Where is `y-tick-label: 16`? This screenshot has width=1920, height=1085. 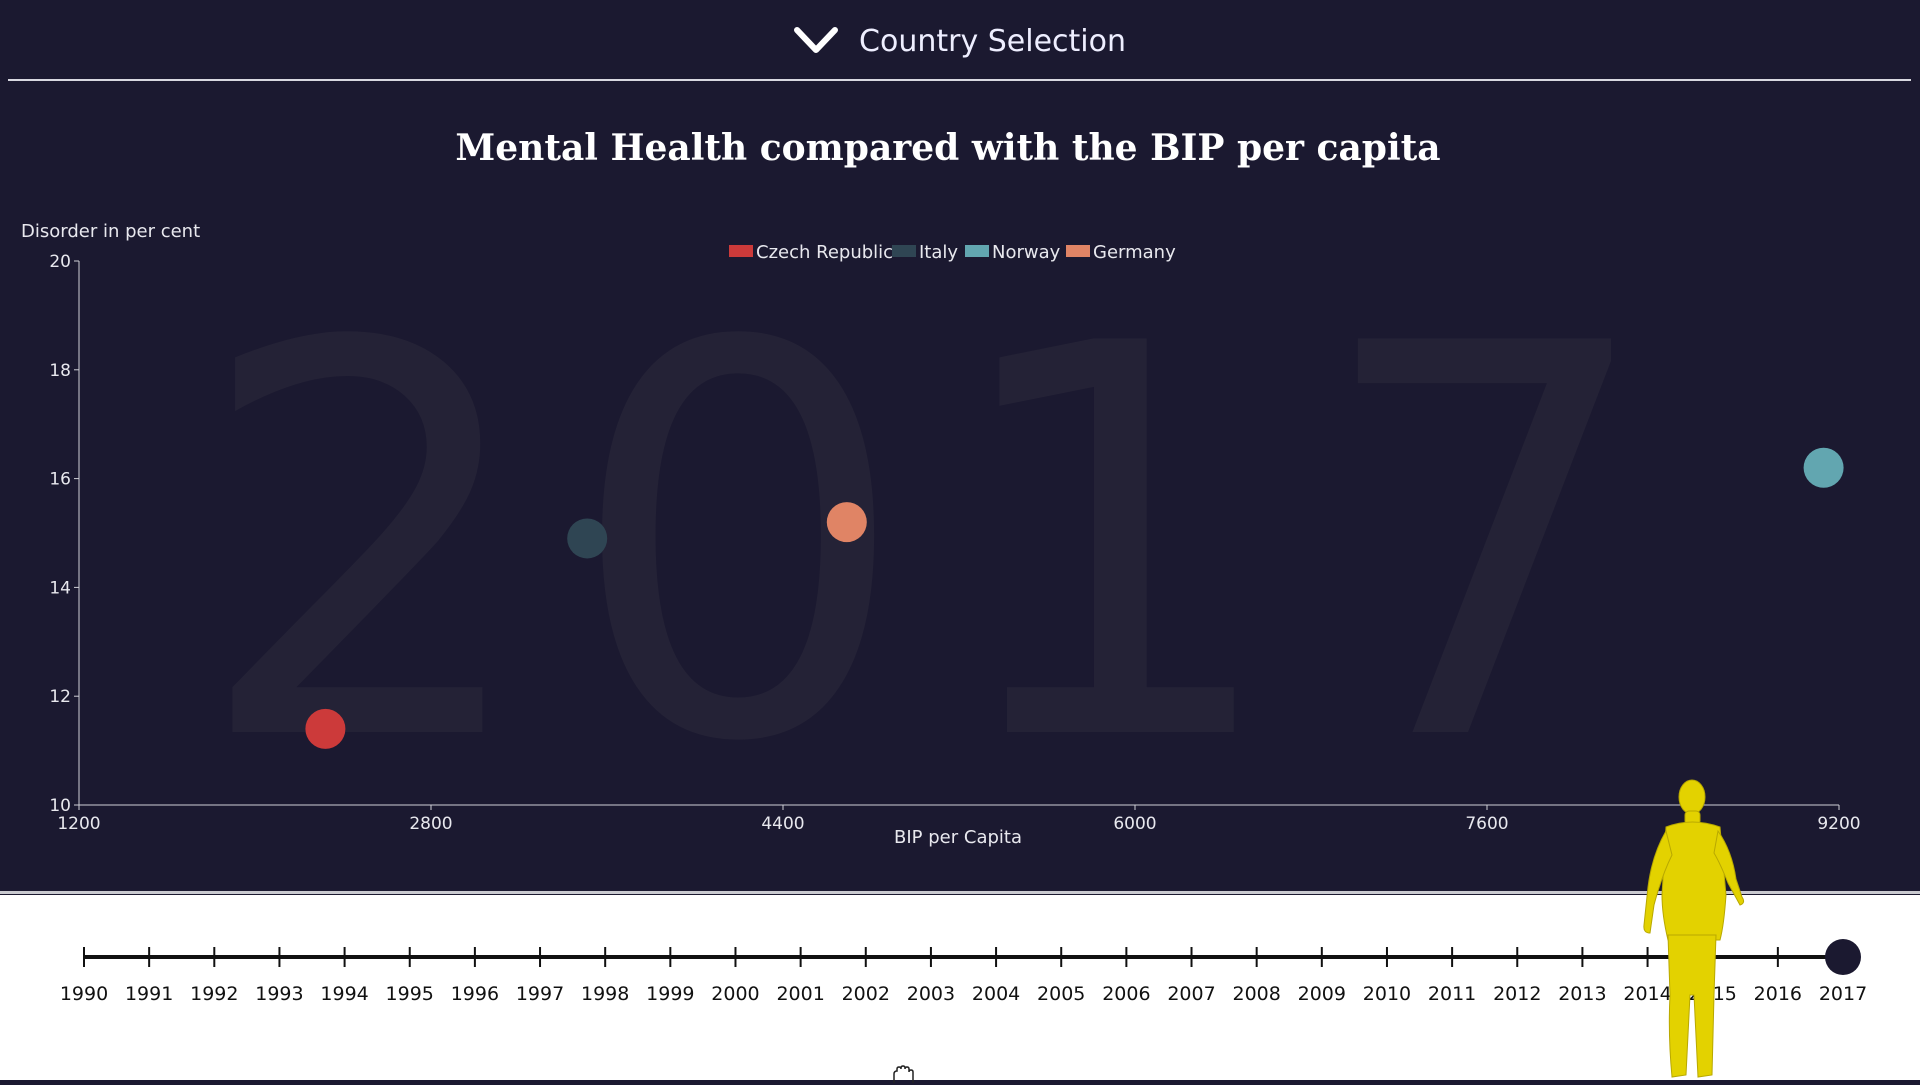
y-tick-label: 16 is located at coordinates (60, 480).